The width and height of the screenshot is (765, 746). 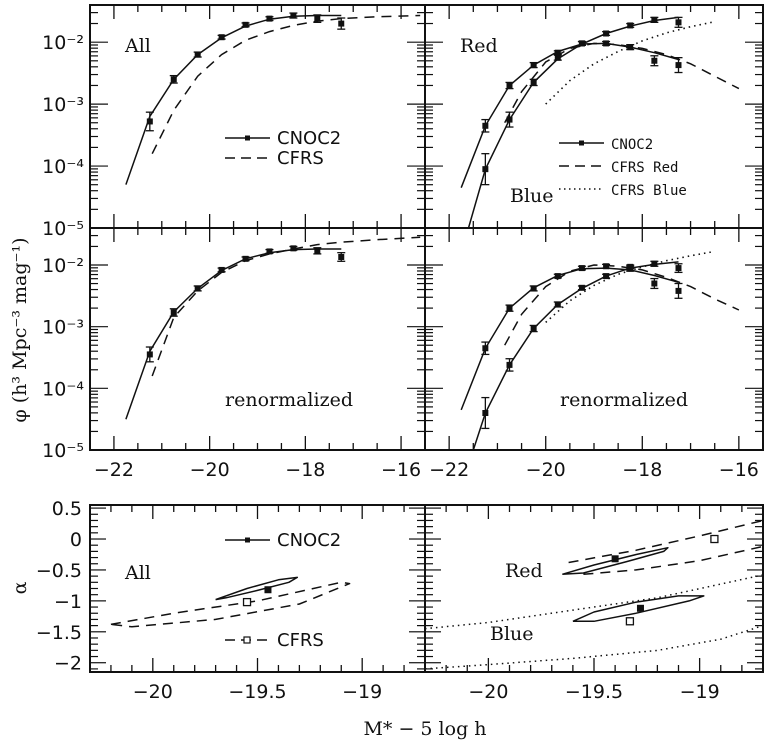 What do you see at coordinates (424, 729) in the screenshot?
I see `x-axis-label-mstar: M* − 5 log h` at bounding box center [424, 729].